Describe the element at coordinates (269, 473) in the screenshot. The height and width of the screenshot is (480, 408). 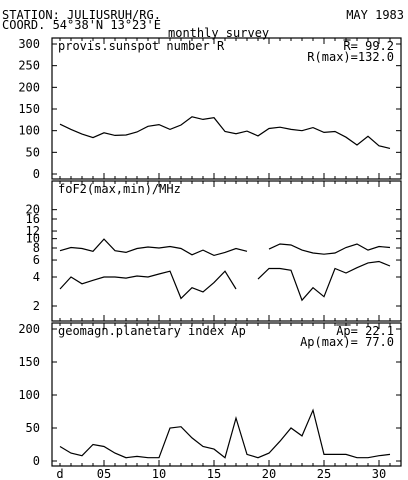
I see `x-tick-label: 20` at that location.